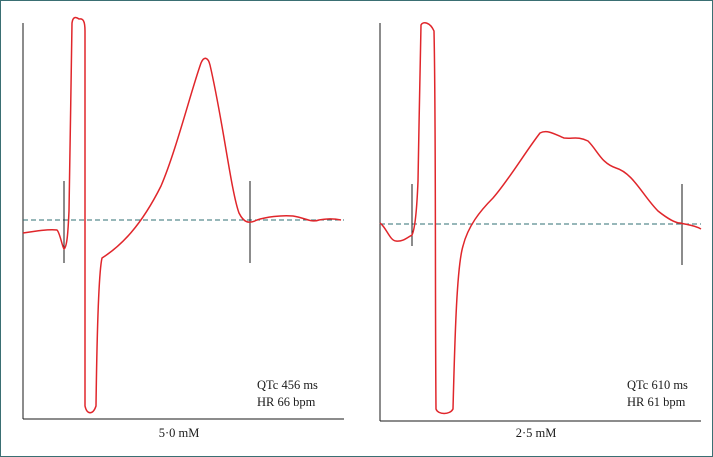 Image resolution: width=713 pixels, height=457 pixels. What do you see at coordinates (657, 385) in the screenshot?
I see `qtc-label: QTc 610 ms` at bounding box center [657, 385].